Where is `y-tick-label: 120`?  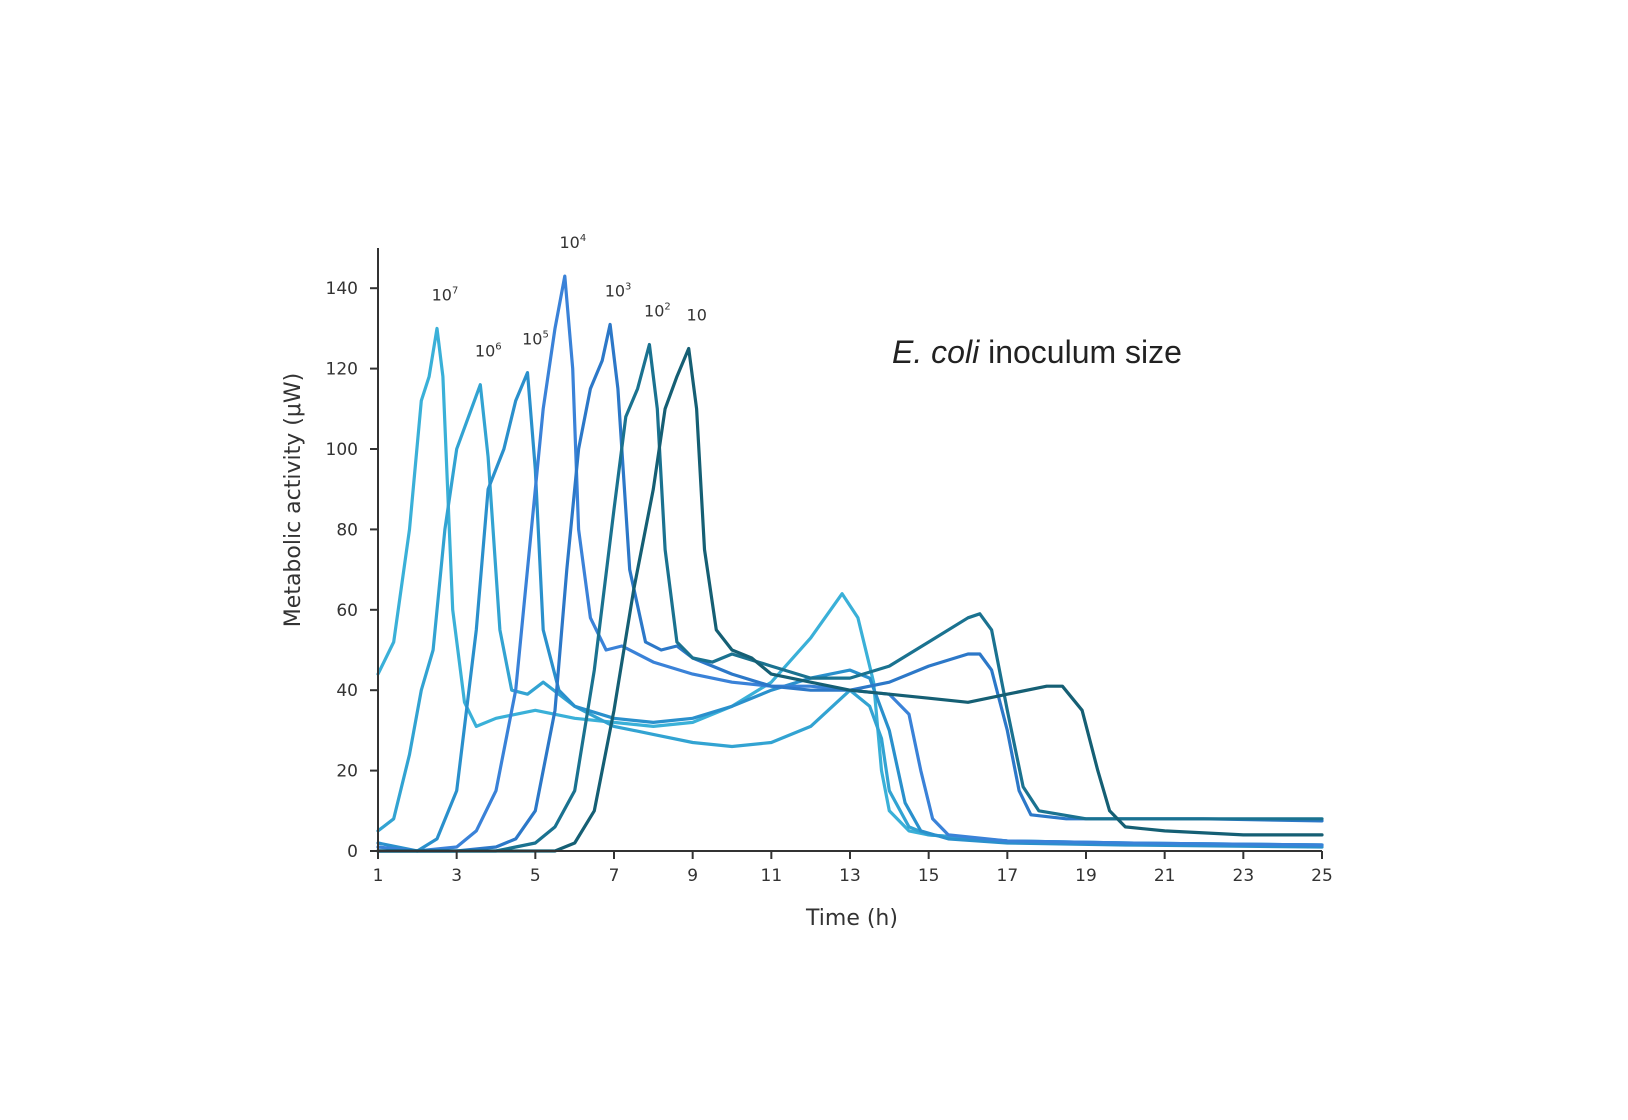 y-tick-label: 120 is located at coordinates (342, 370).